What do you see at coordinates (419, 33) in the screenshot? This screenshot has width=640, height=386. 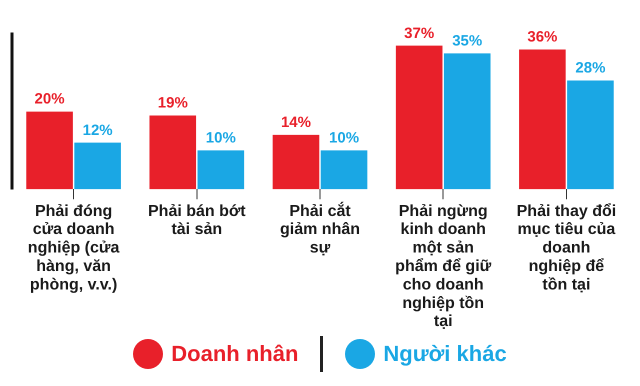 I see `data-label: 37%` at bounding box center [419, 33].